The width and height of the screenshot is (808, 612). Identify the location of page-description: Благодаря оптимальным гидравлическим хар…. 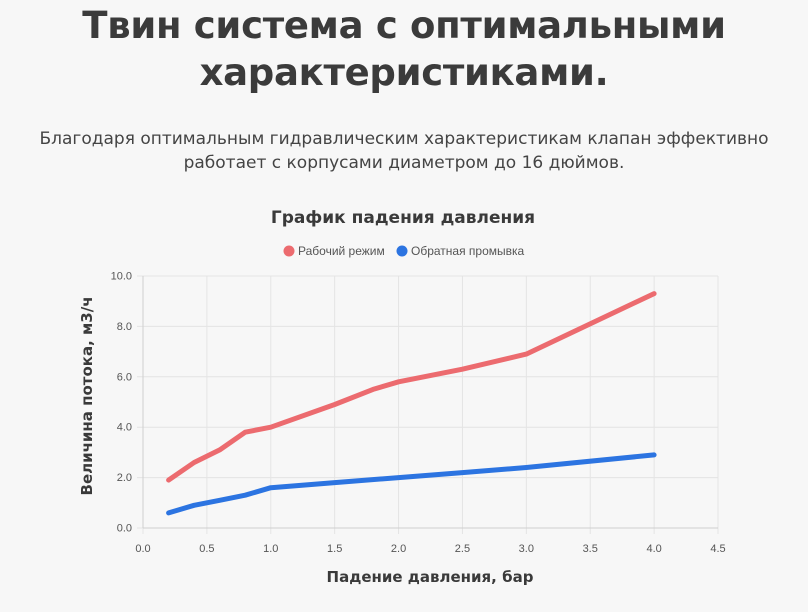
(404, 151).